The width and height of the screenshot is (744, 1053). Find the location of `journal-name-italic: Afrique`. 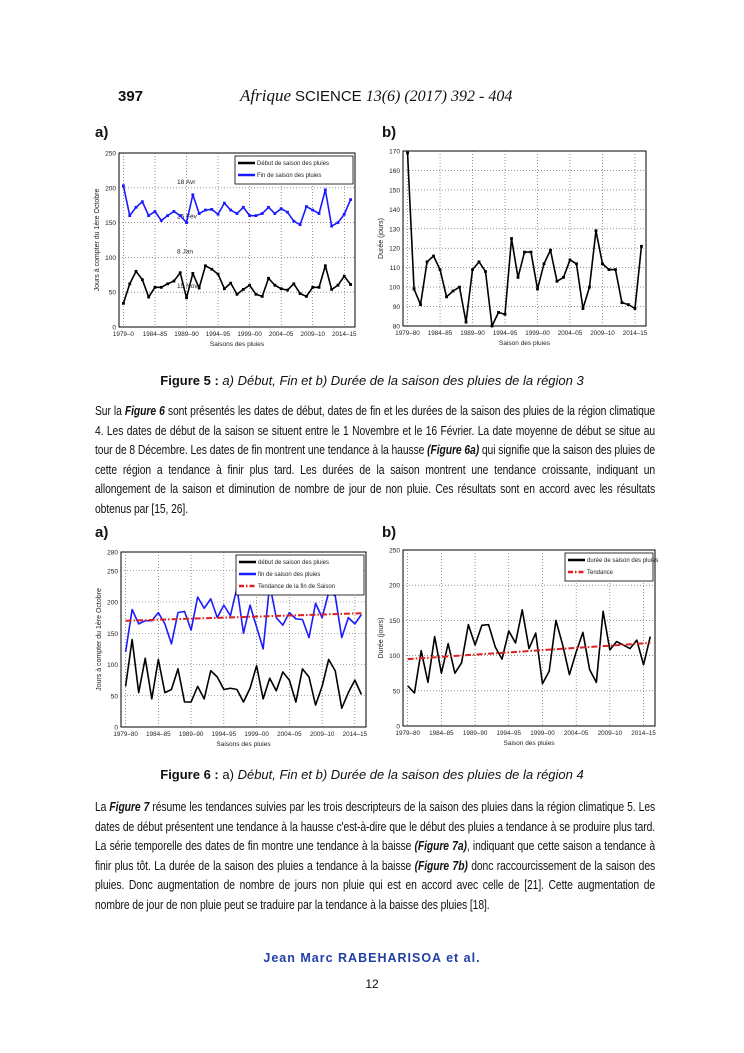

journal-name-italic: Afrique is located at coordinates (265, 95).